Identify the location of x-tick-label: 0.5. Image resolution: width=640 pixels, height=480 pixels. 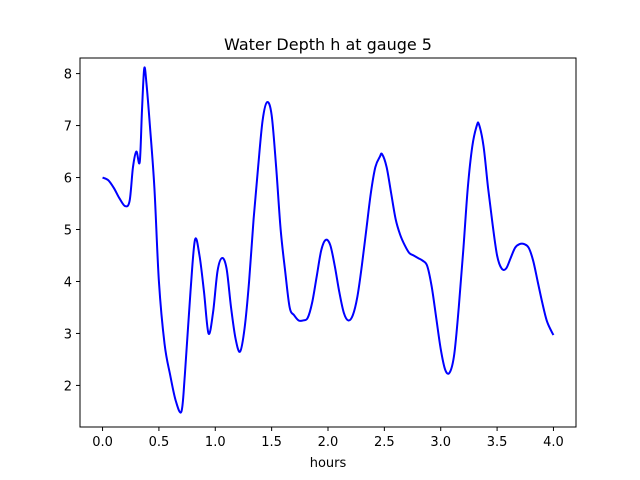
(159, 442).